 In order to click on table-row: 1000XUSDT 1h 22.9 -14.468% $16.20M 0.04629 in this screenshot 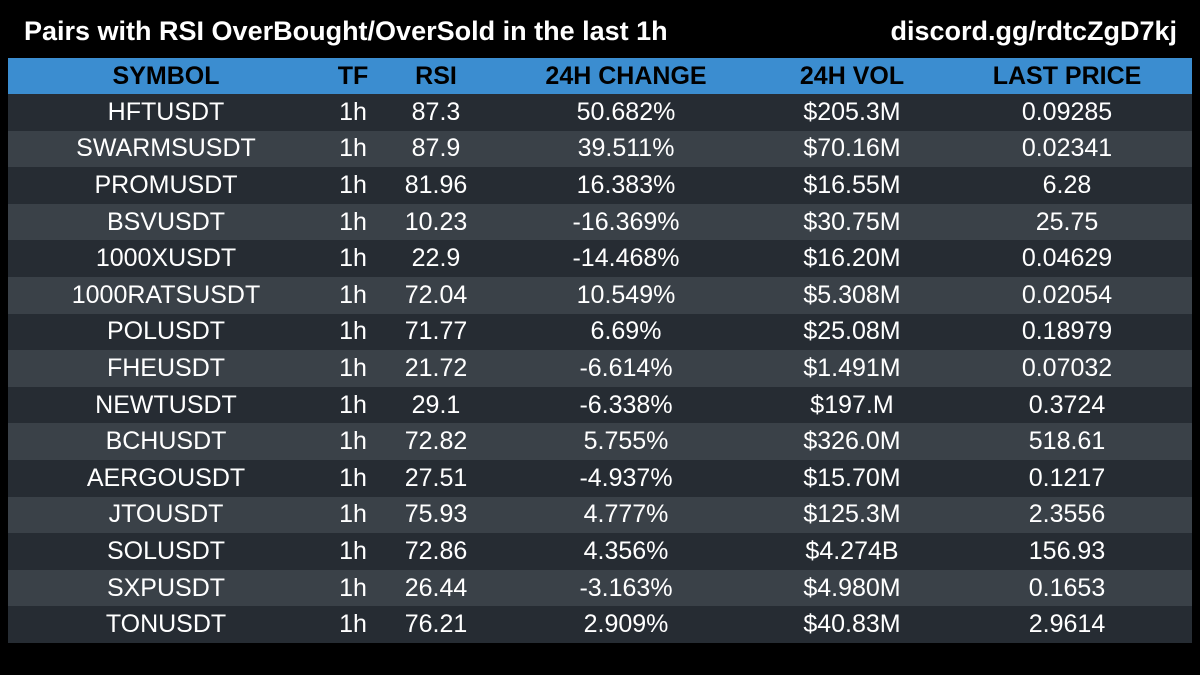, I will do `click(600, 258)`.